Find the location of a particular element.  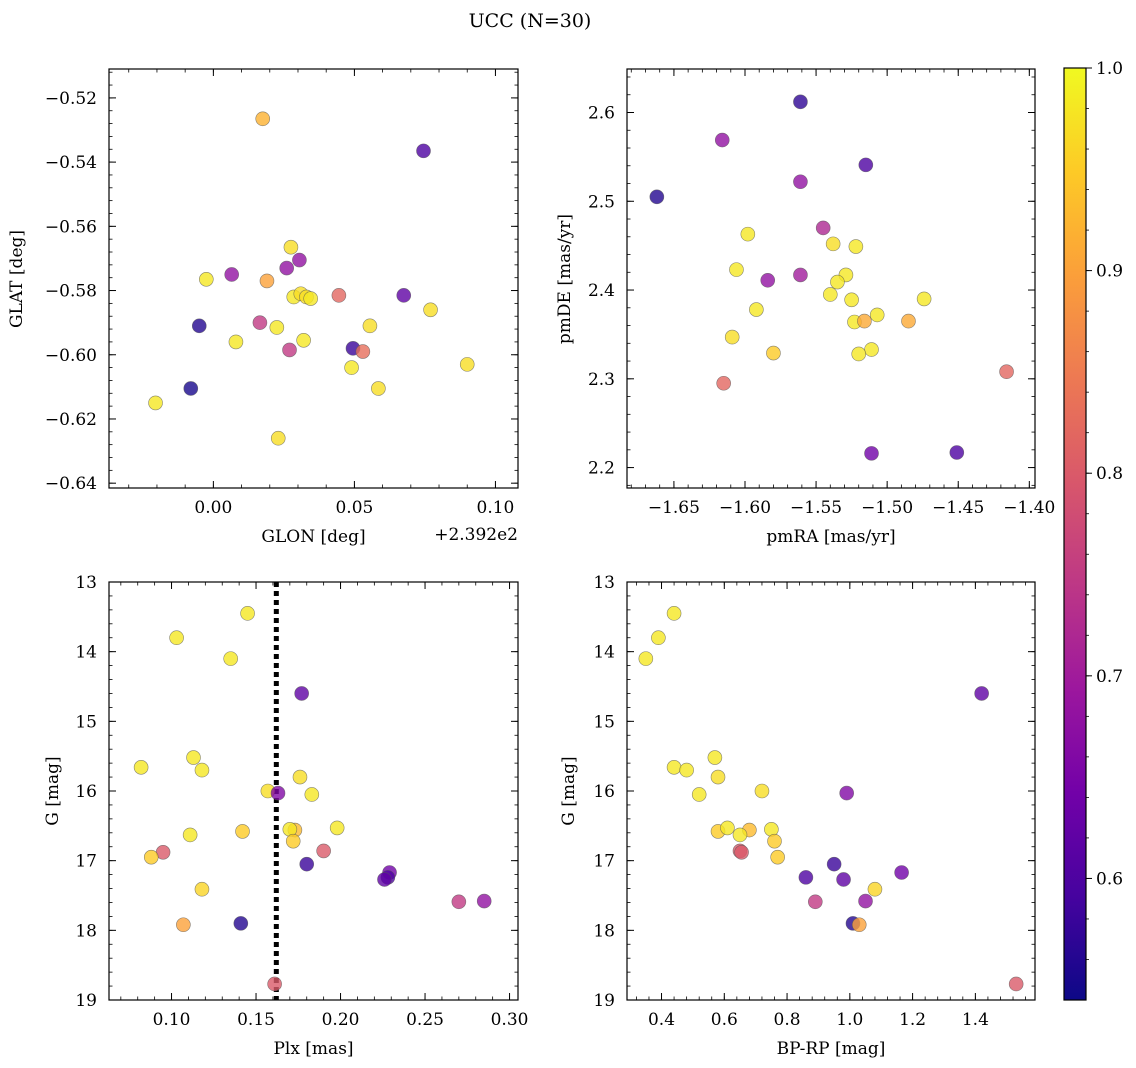

x-tick-label: −1.60 is located at coordinates (745, 508).